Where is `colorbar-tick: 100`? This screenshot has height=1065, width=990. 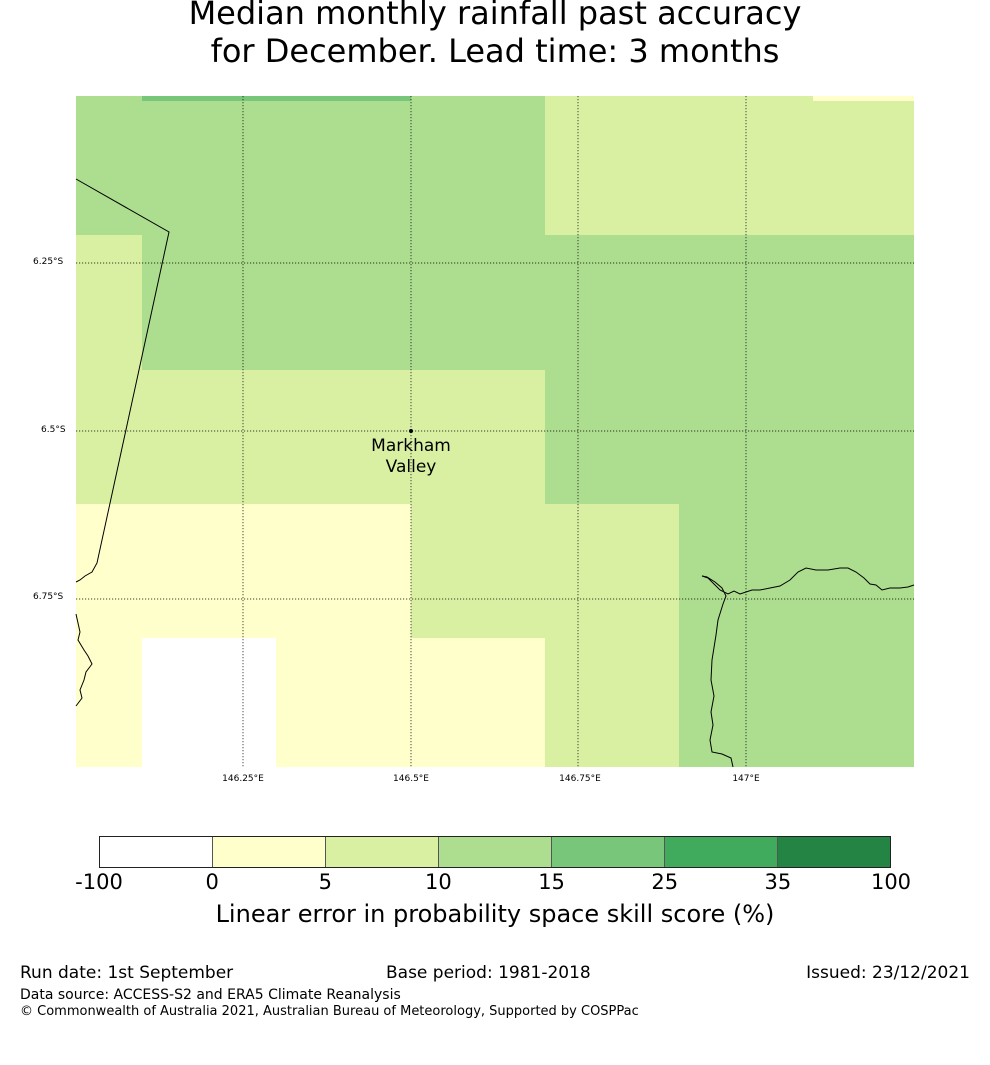
colorbar-tick: 100 is located at coordinates (891, 882).